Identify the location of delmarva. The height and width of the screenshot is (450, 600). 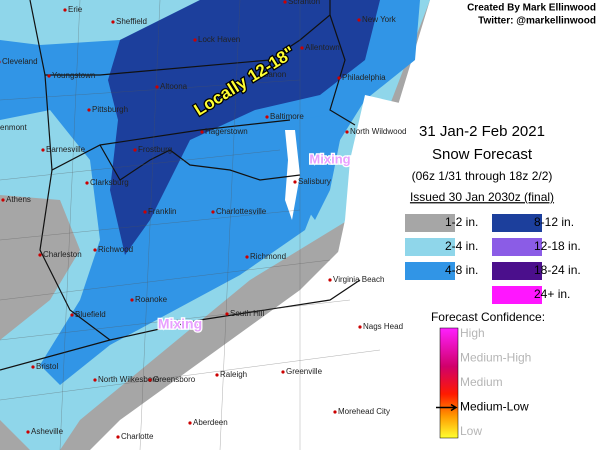
(317, 167).